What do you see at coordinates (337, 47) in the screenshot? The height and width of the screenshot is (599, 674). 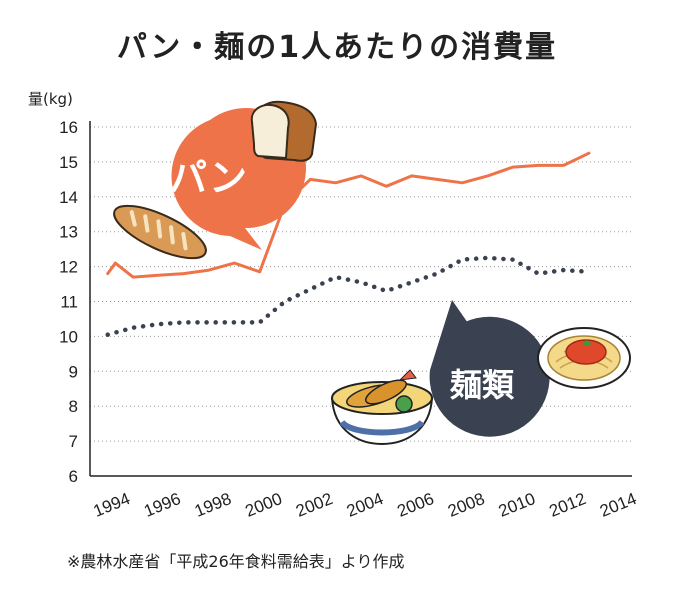 I see `chart-title: パン・麺の1人あたりの消費量` at bounding box center [337, 47].